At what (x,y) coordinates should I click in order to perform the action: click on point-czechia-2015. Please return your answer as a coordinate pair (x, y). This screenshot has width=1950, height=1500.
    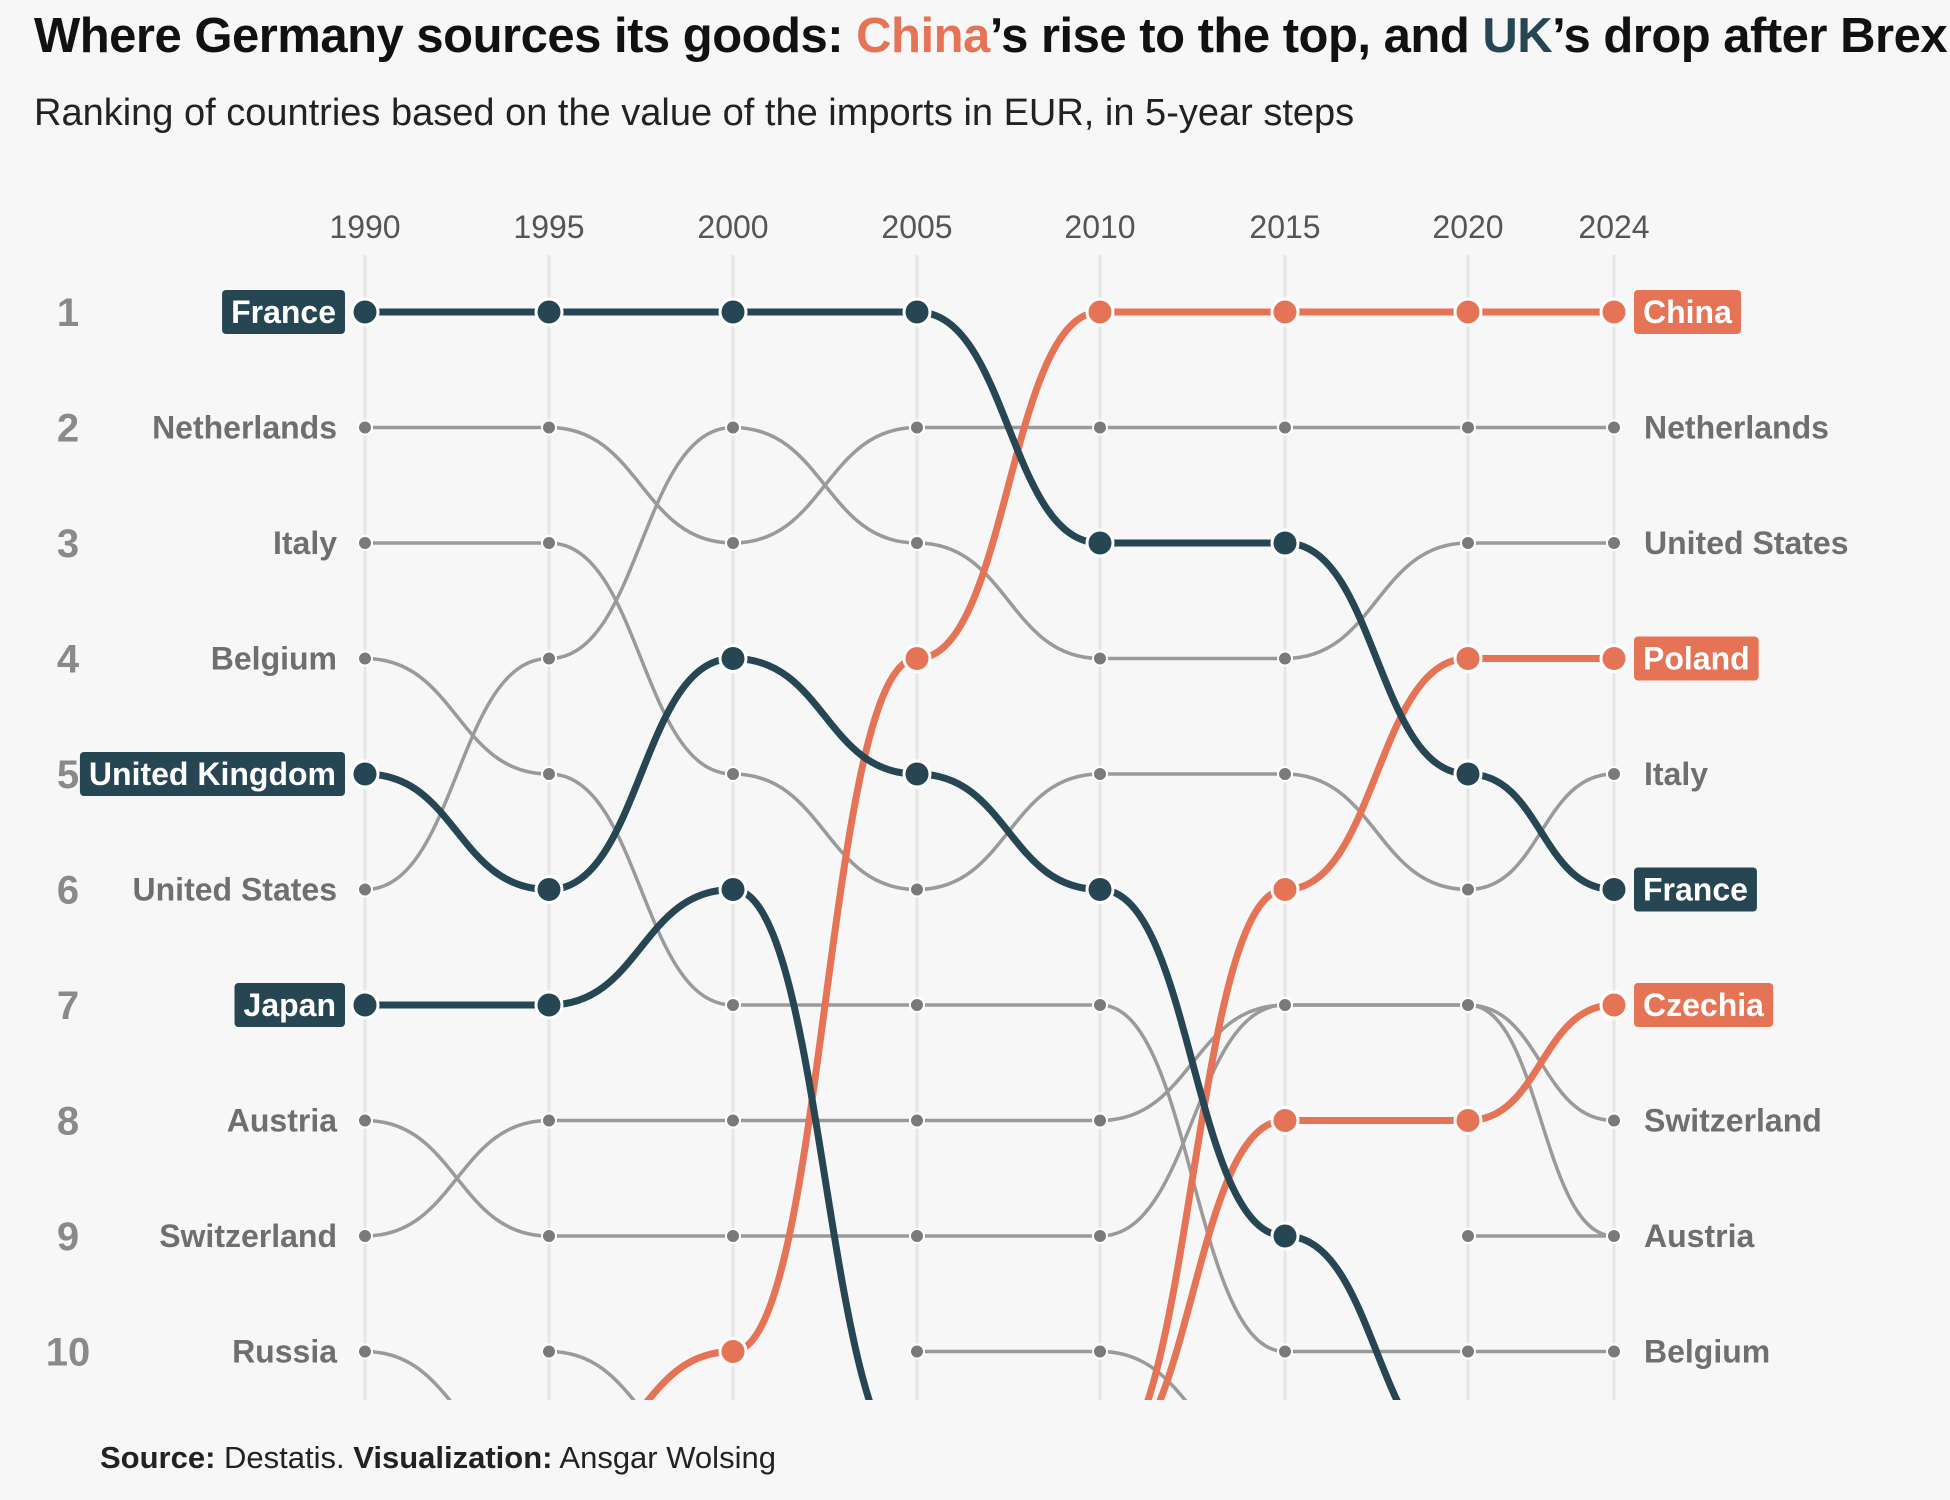
    Looking at the image, I should click on (1285, 1120).